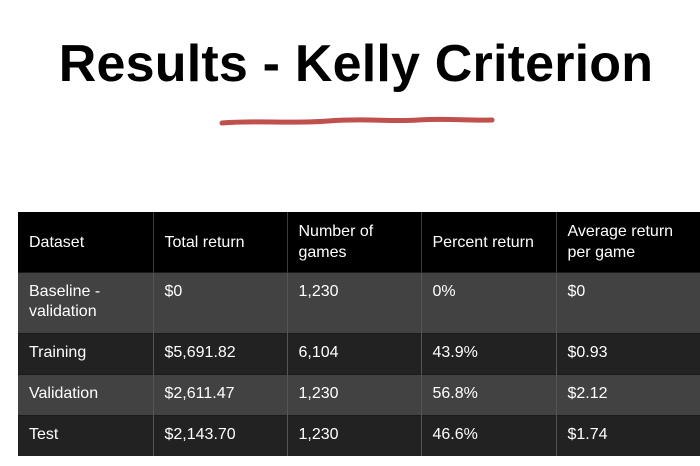  I want to click on header-number-of-games: Number of games, so click(353, 242).